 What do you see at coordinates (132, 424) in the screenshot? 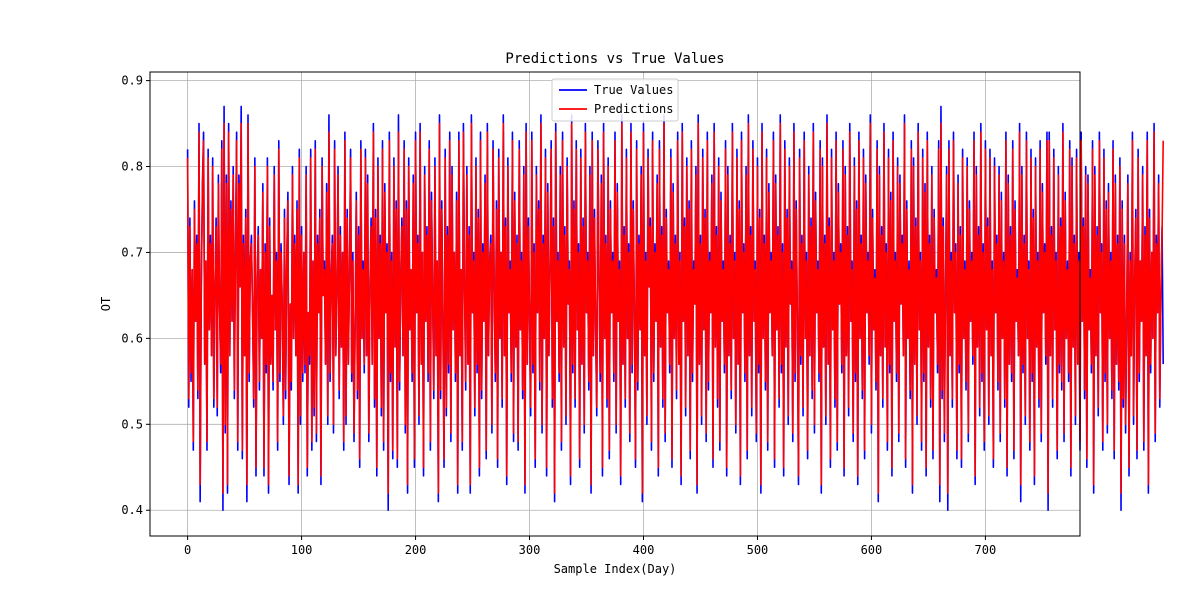
I see `y-tick-label: 0.5` at bounding box center [132, 424].